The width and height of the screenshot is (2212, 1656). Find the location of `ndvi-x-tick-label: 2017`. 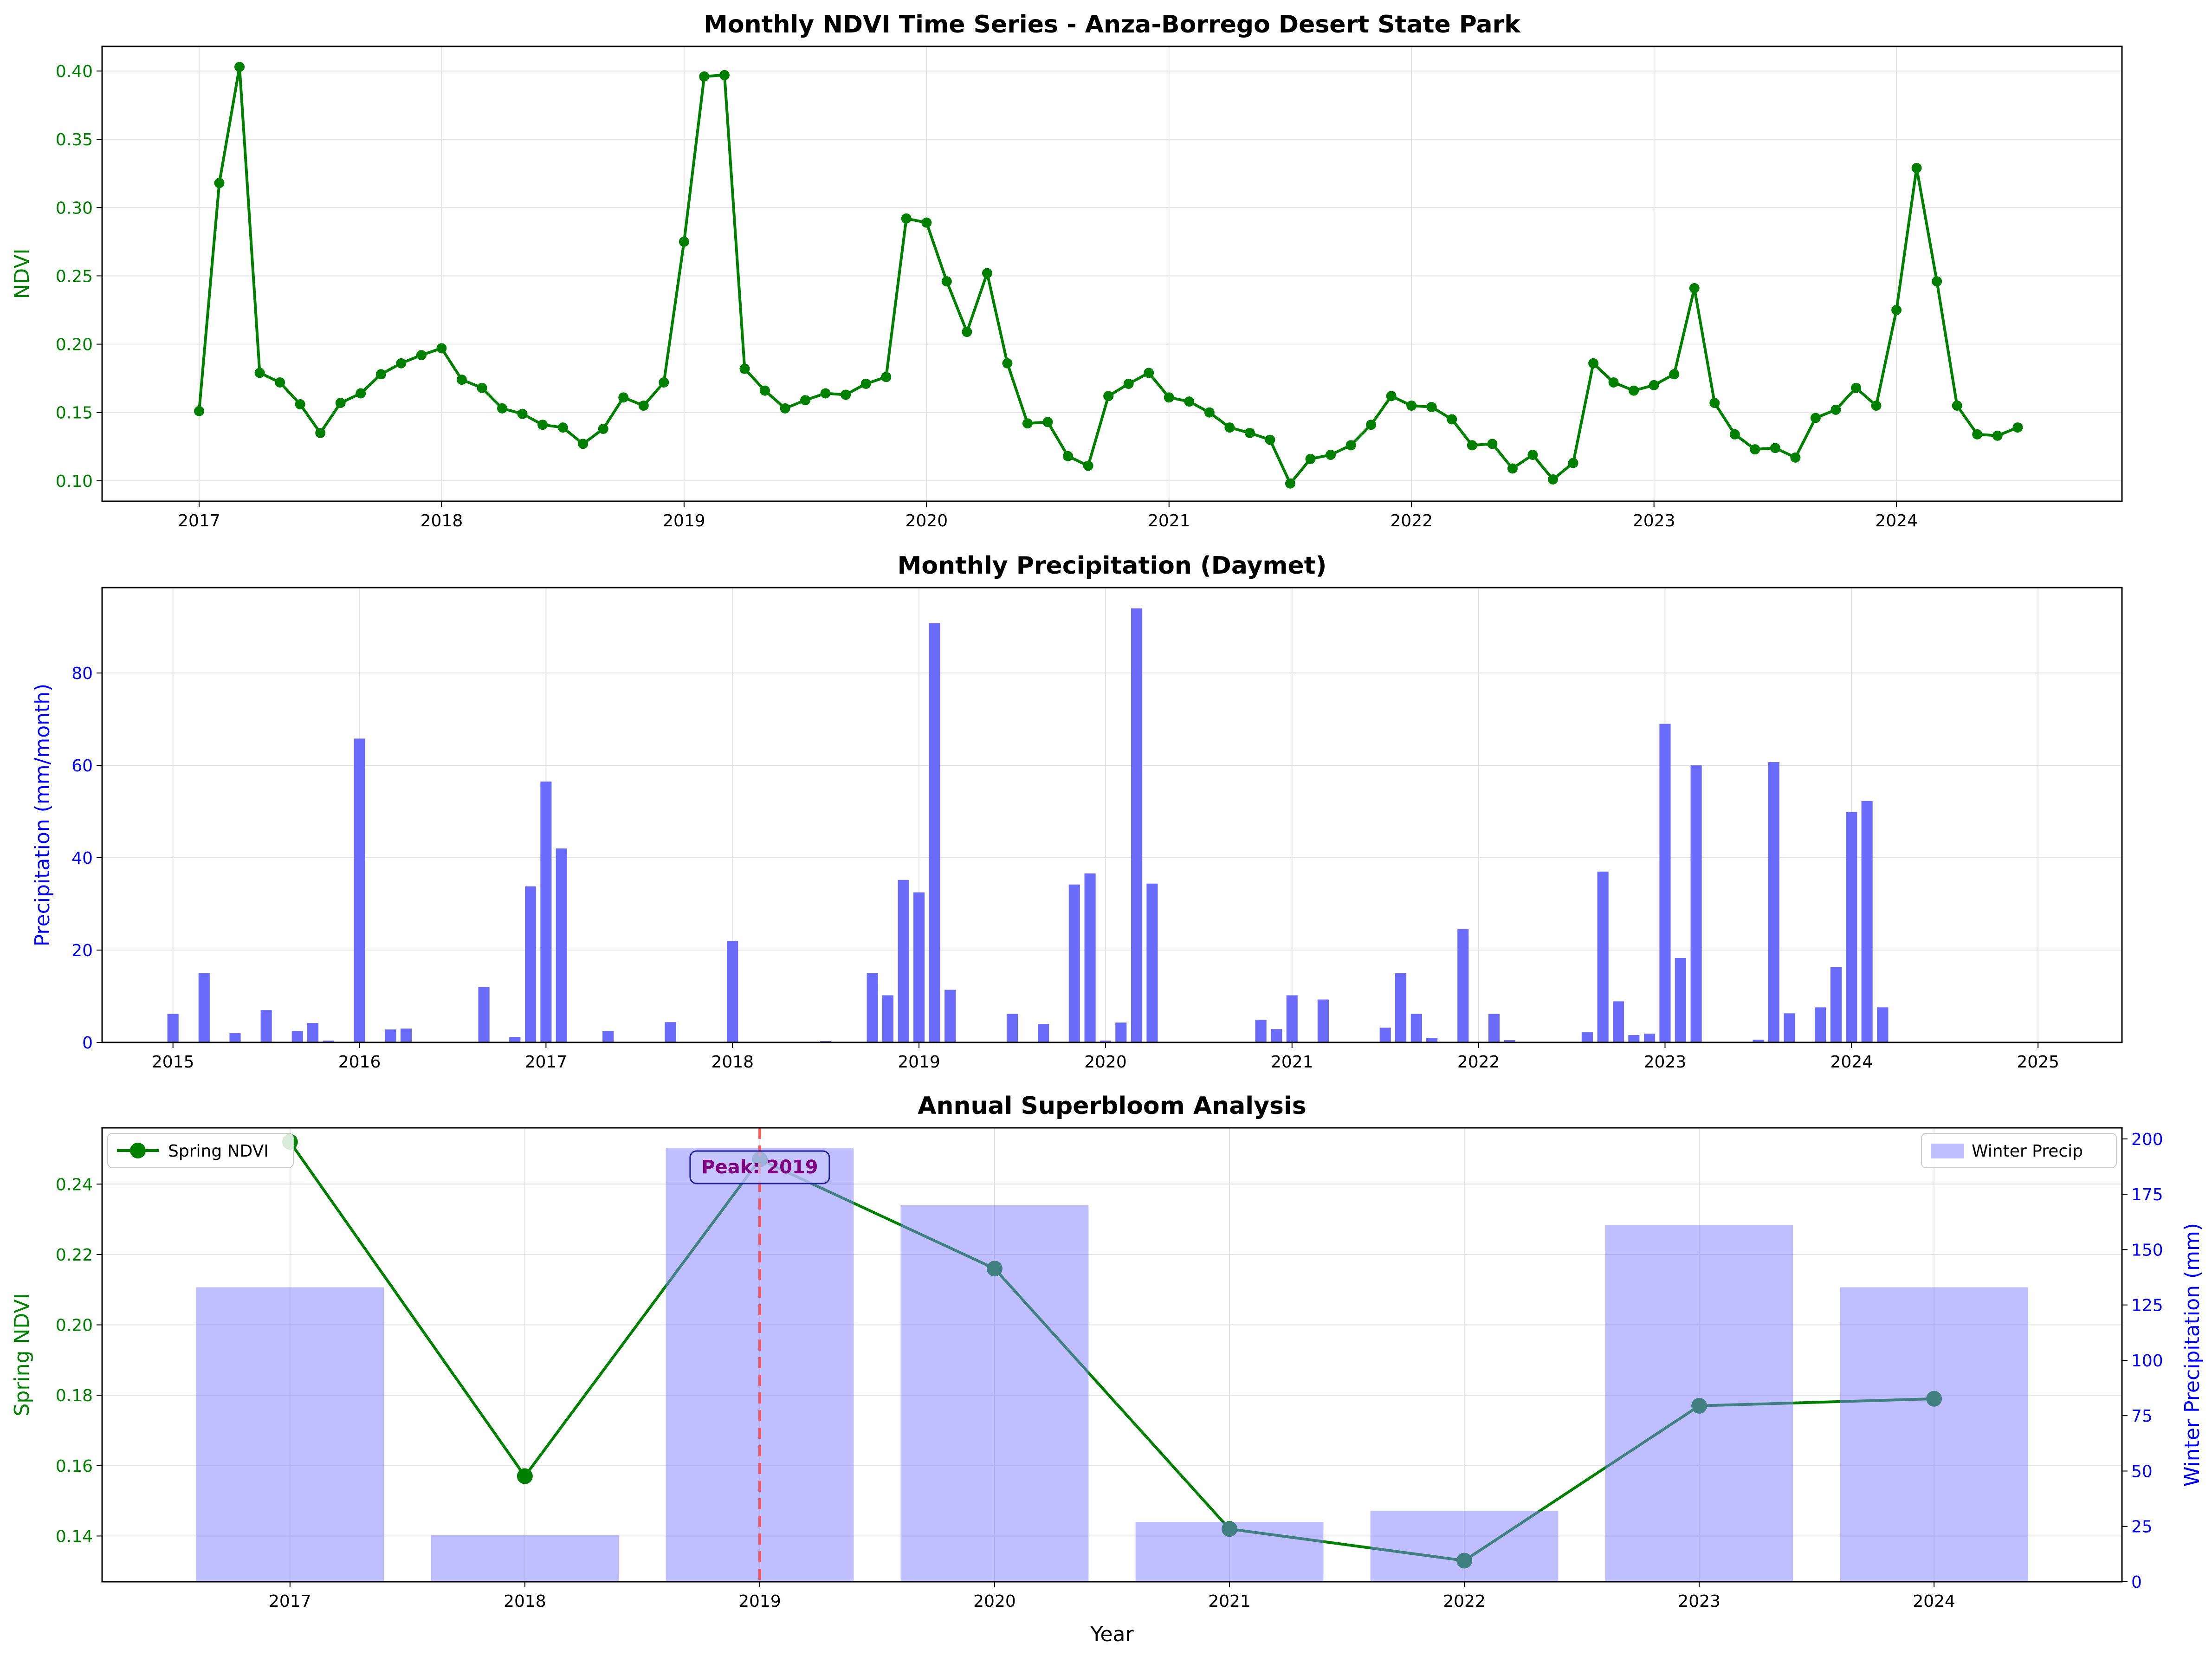

ndvi-x-tick-label: 2017 is located at coordinates (199, 520).